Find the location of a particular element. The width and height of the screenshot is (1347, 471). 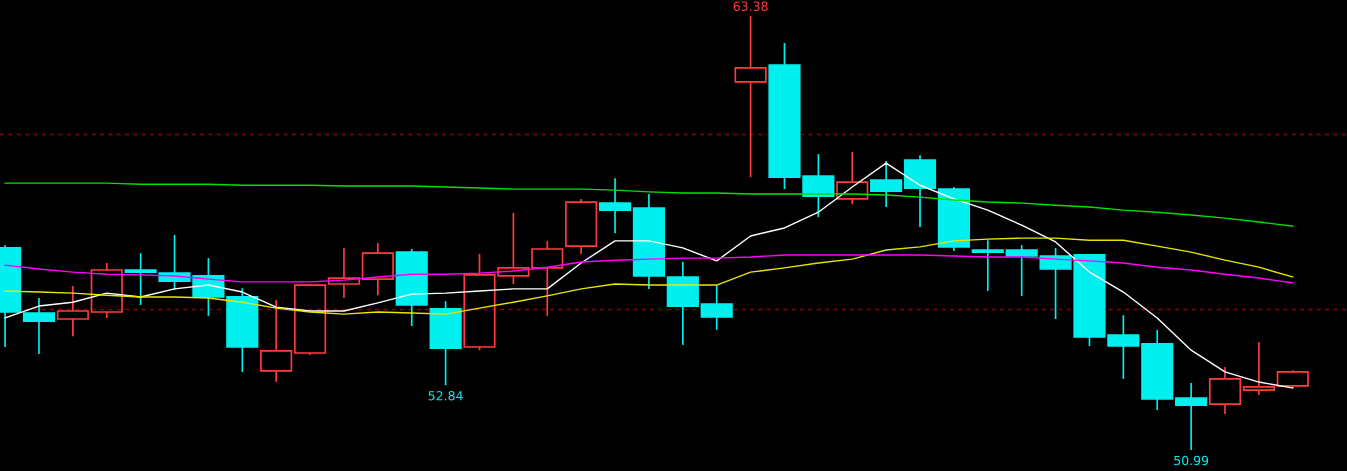

annotation: 63.38 is located at coordinates (750, 6).